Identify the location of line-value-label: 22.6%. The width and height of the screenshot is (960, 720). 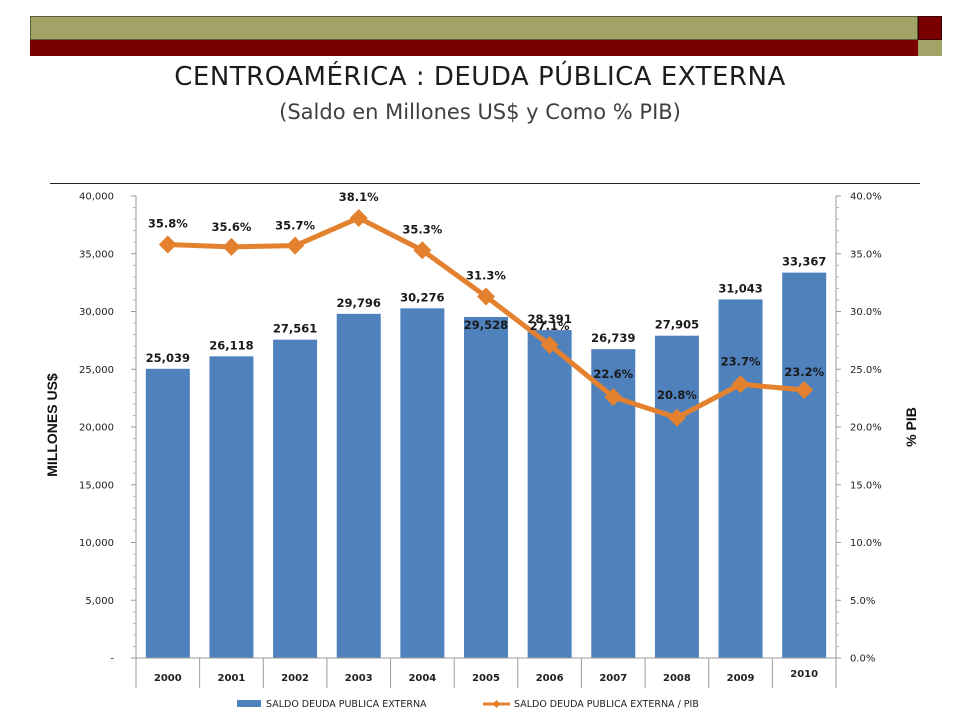
(613, 374).